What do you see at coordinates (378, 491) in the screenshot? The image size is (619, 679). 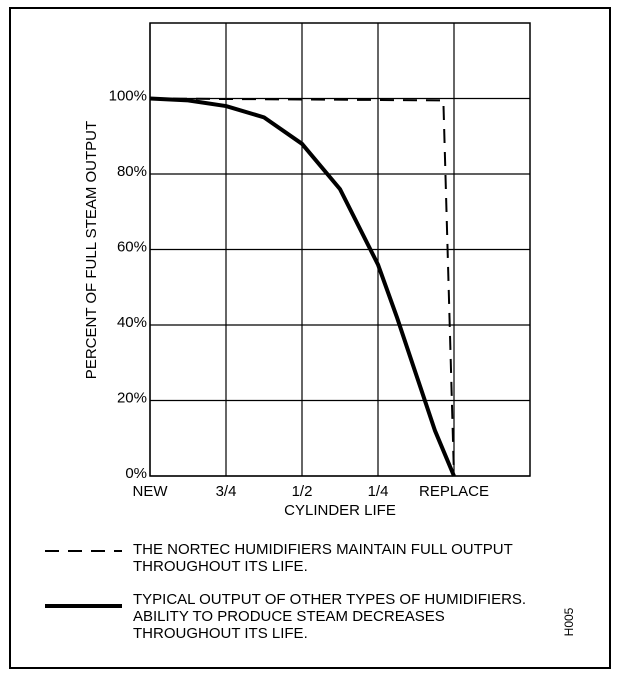 I see `x-tick-label: 1/4` at bounding box center [378, 491].